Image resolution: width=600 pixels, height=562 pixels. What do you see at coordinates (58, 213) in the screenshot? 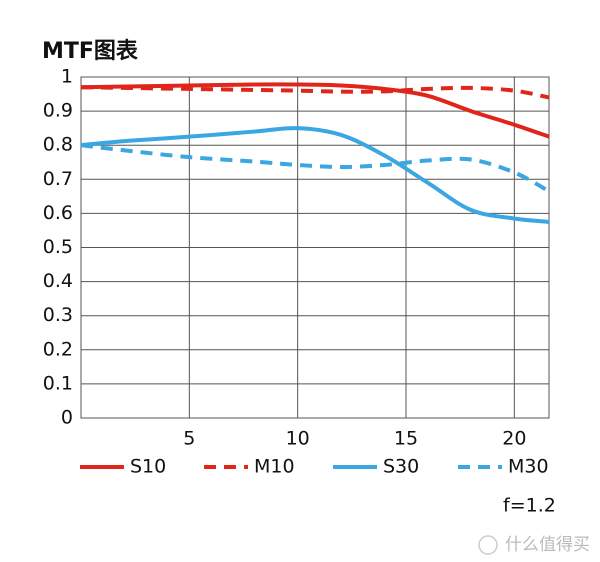
I see `y-tick-label: 0.6` at bounding box center [58, 213].